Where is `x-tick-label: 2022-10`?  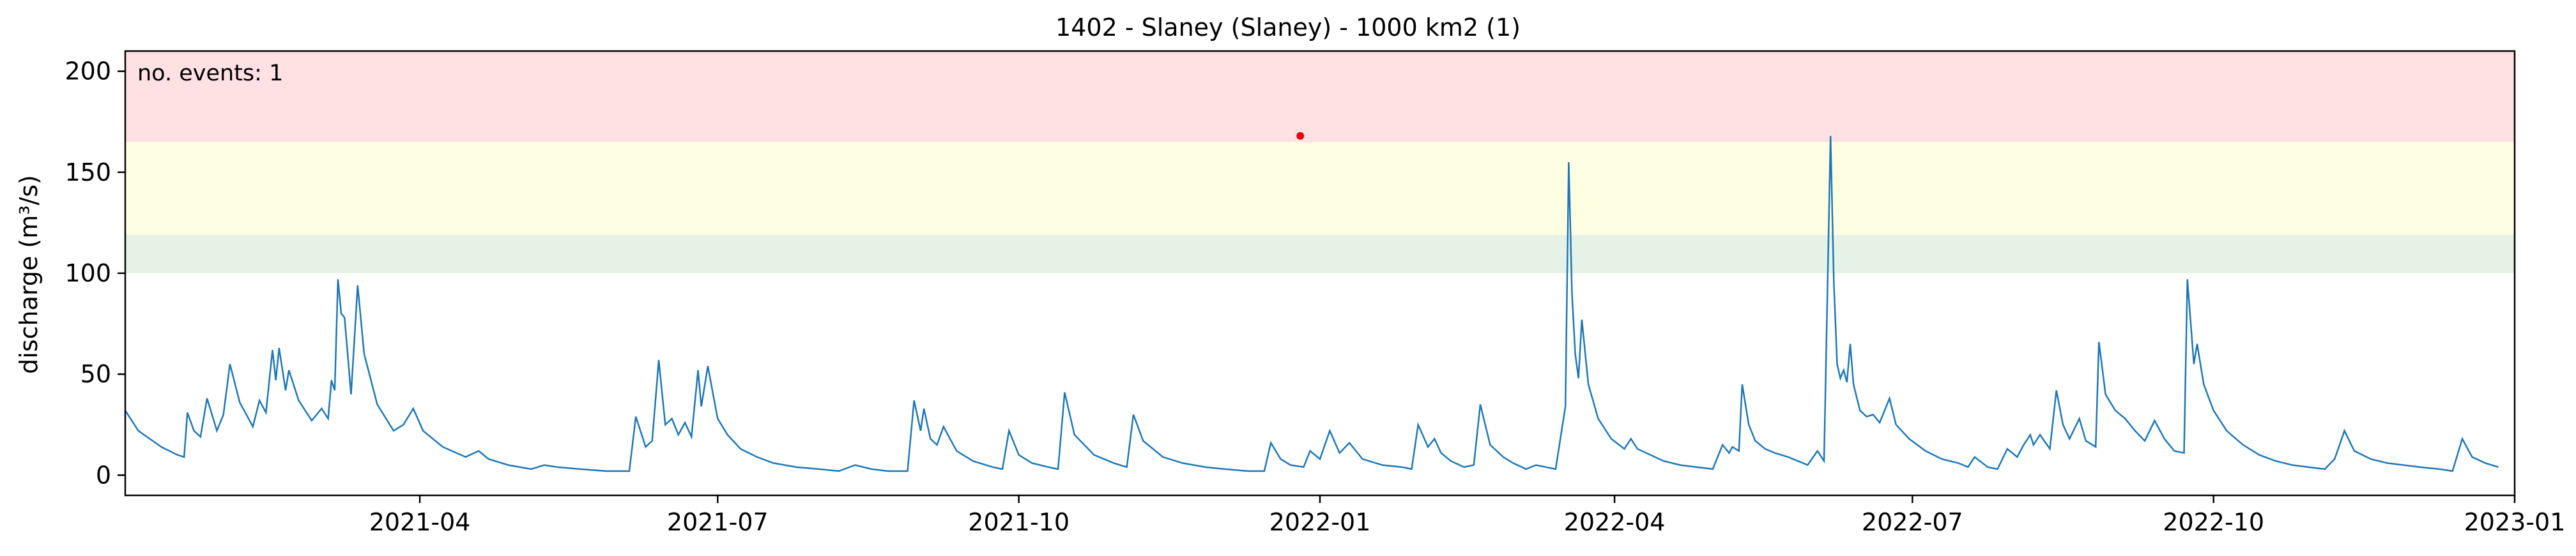
x-tick-label: 2022-10 is located at coordinates (2213, 522).